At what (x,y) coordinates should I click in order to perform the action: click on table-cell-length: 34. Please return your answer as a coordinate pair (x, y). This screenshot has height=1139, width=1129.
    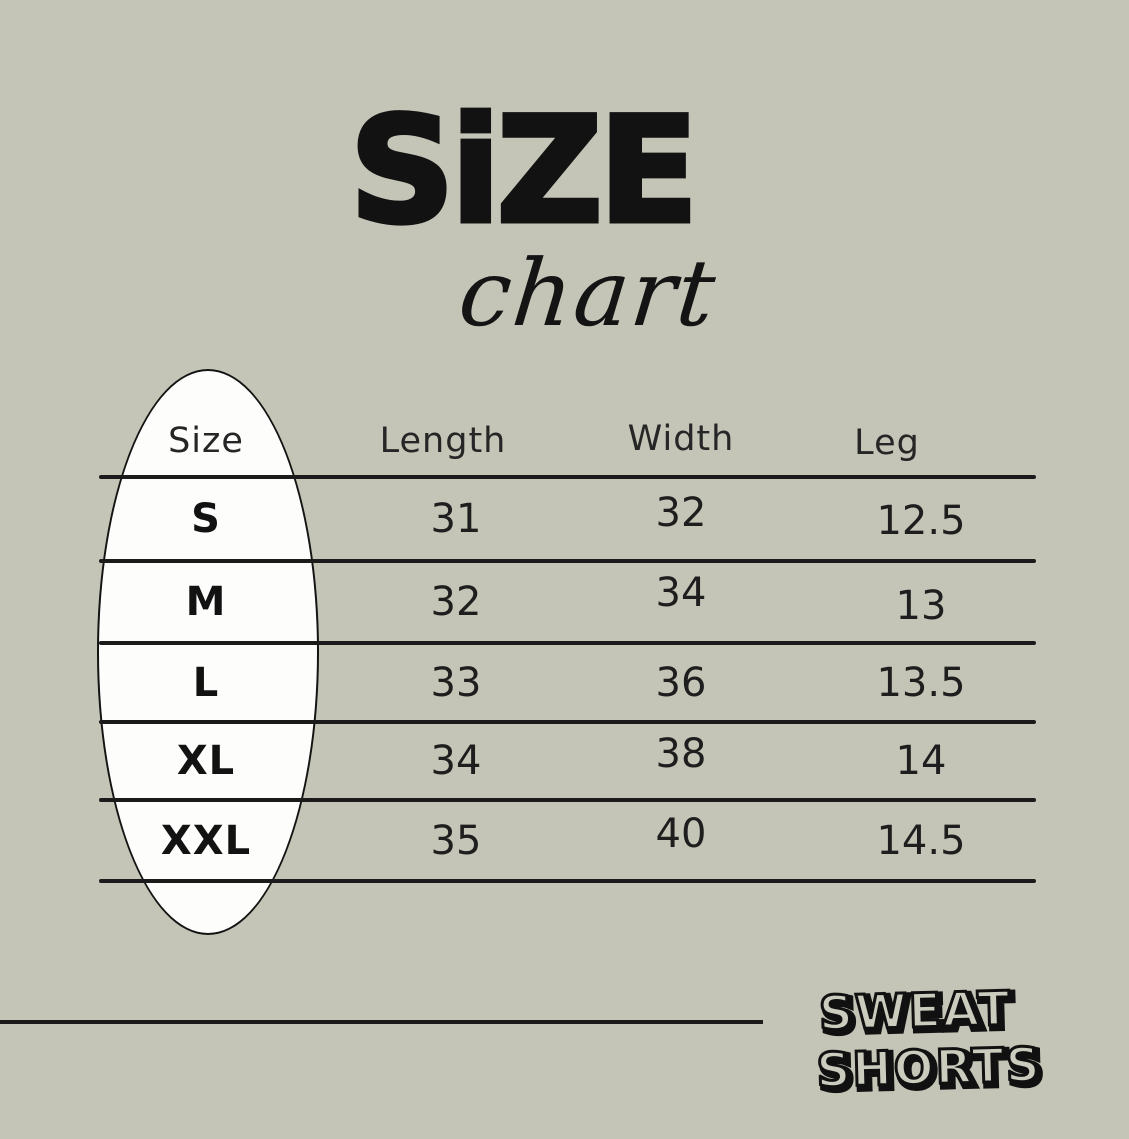
    Looking at the image, I should click on (456, 761).